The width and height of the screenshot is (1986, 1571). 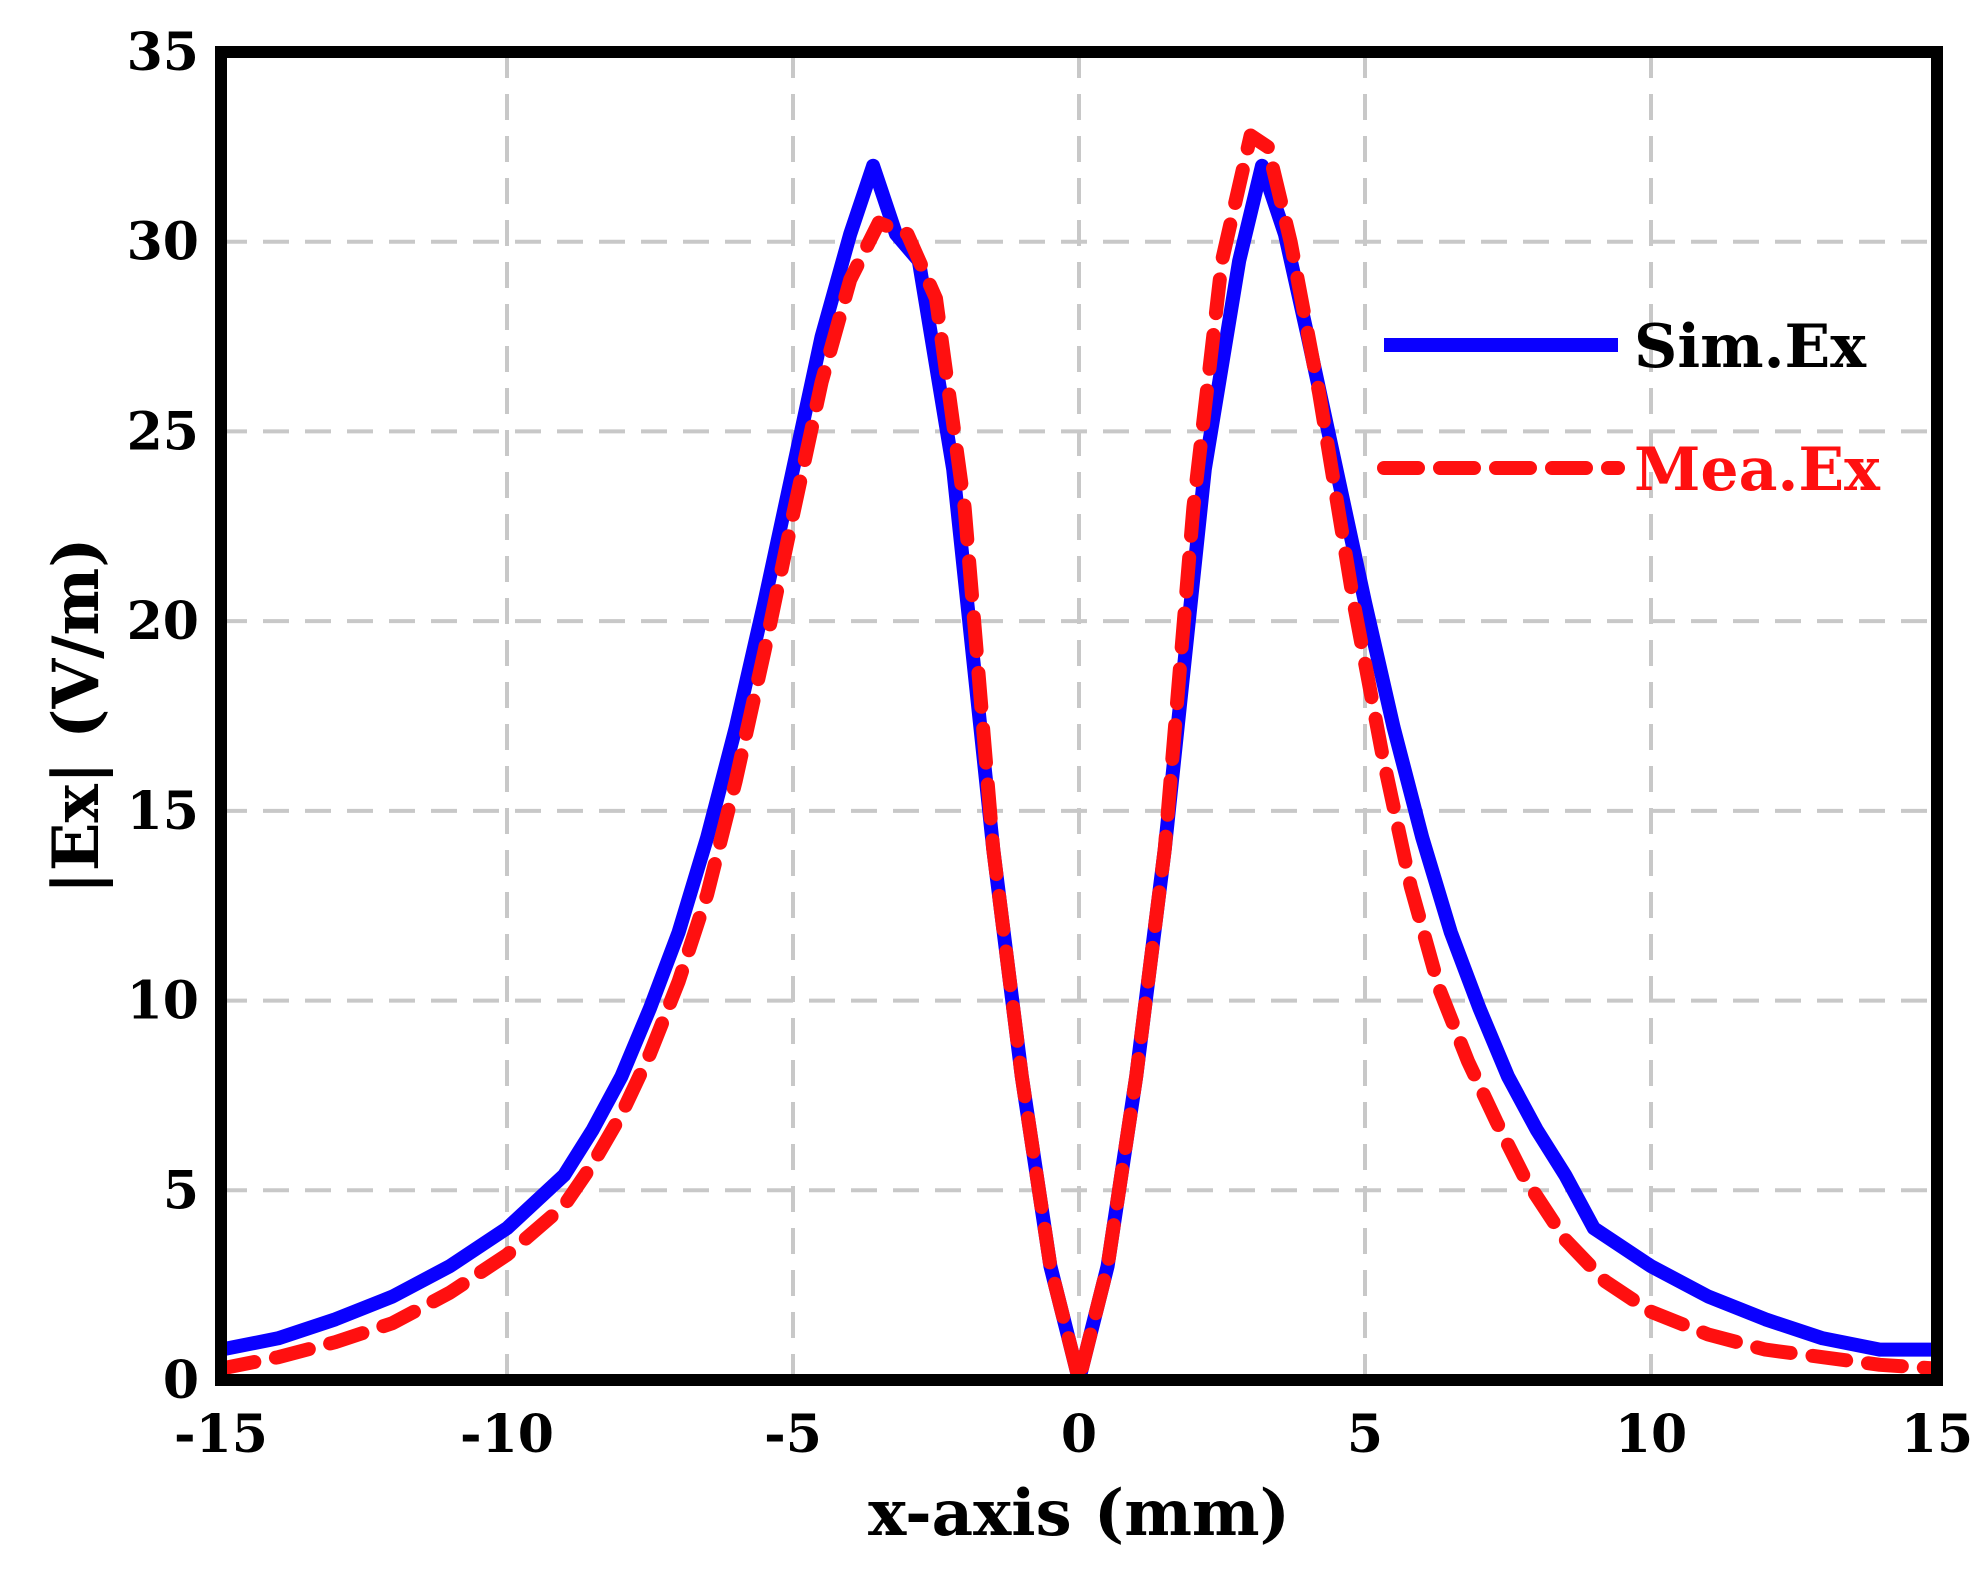 I want to click on y-tick-label: 35, so click(x=163, y=52).